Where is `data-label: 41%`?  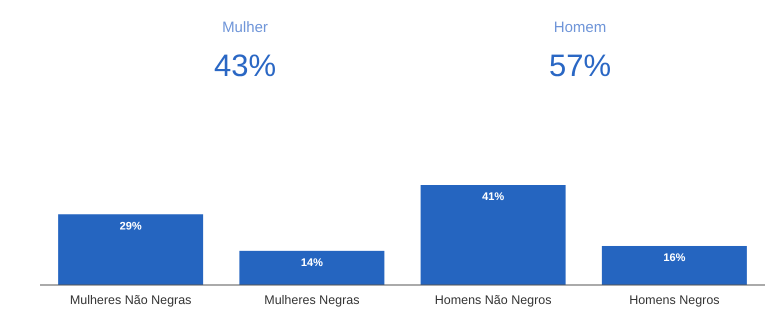 data-label: 41% is located at coordinates (493, 197).